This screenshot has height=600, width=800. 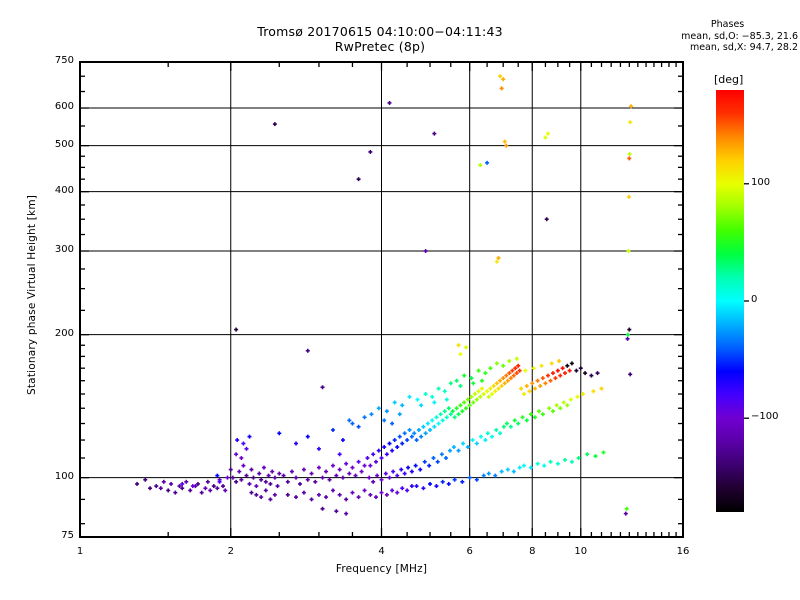 I want to click on x-tick-label: 2, so click(x=230, y=551).